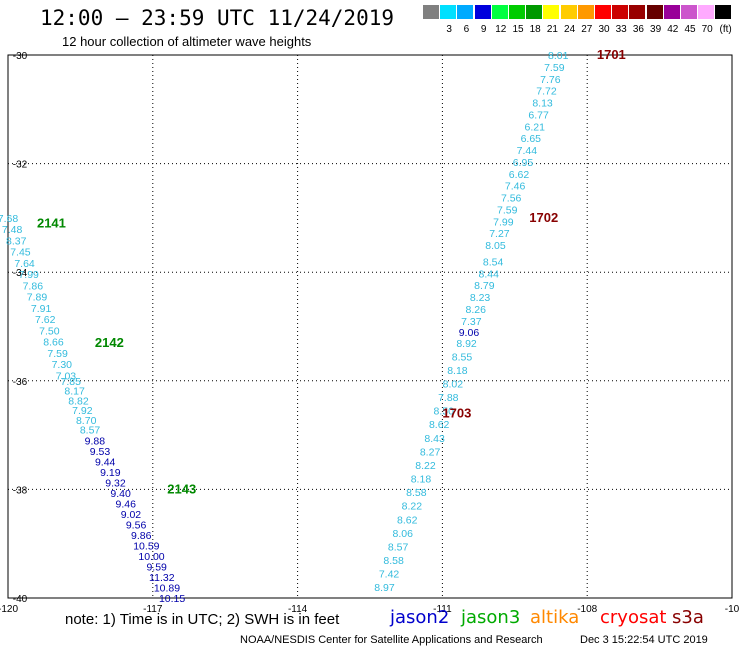  I want to click on wave-height-value: 8.17, so click(74, 392).